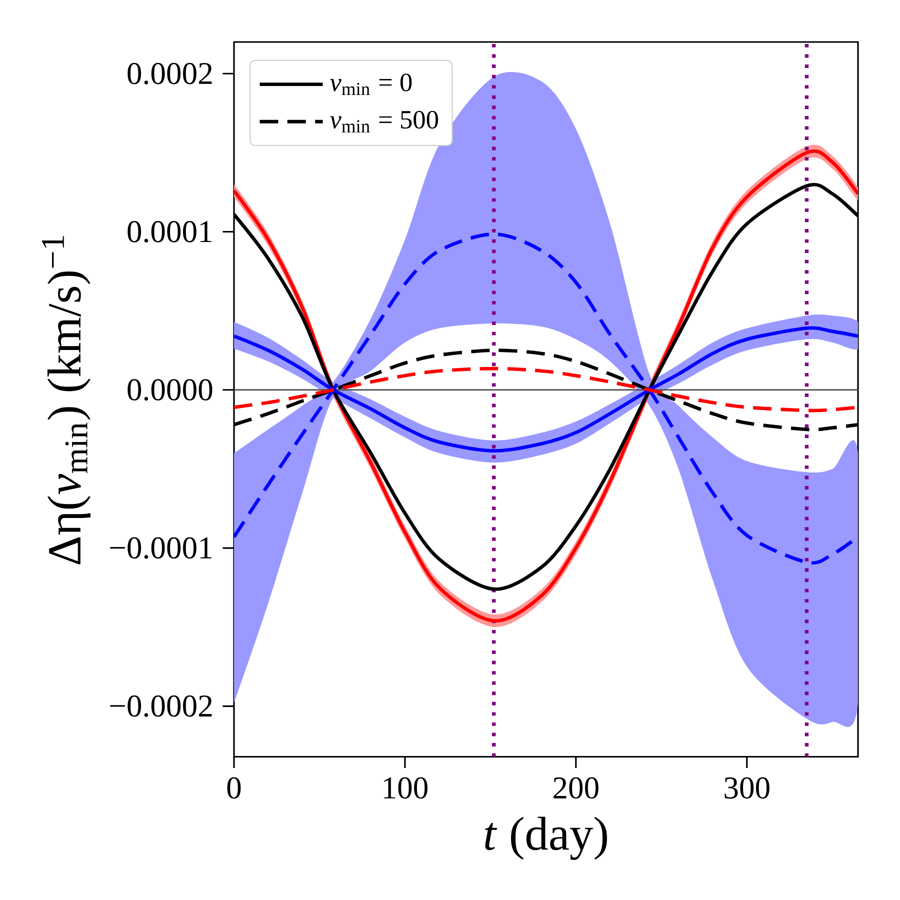  What do you see at coordinates (371, 85) in the screenshot?
I see `legend-label: v$_{min}$ = 0` at bounding box center [371, 85].